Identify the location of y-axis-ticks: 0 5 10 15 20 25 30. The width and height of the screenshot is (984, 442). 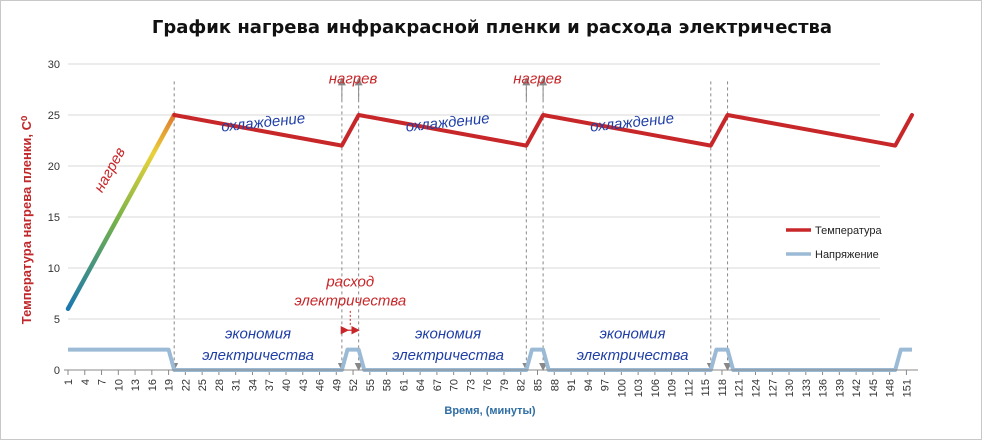
(54, 218).